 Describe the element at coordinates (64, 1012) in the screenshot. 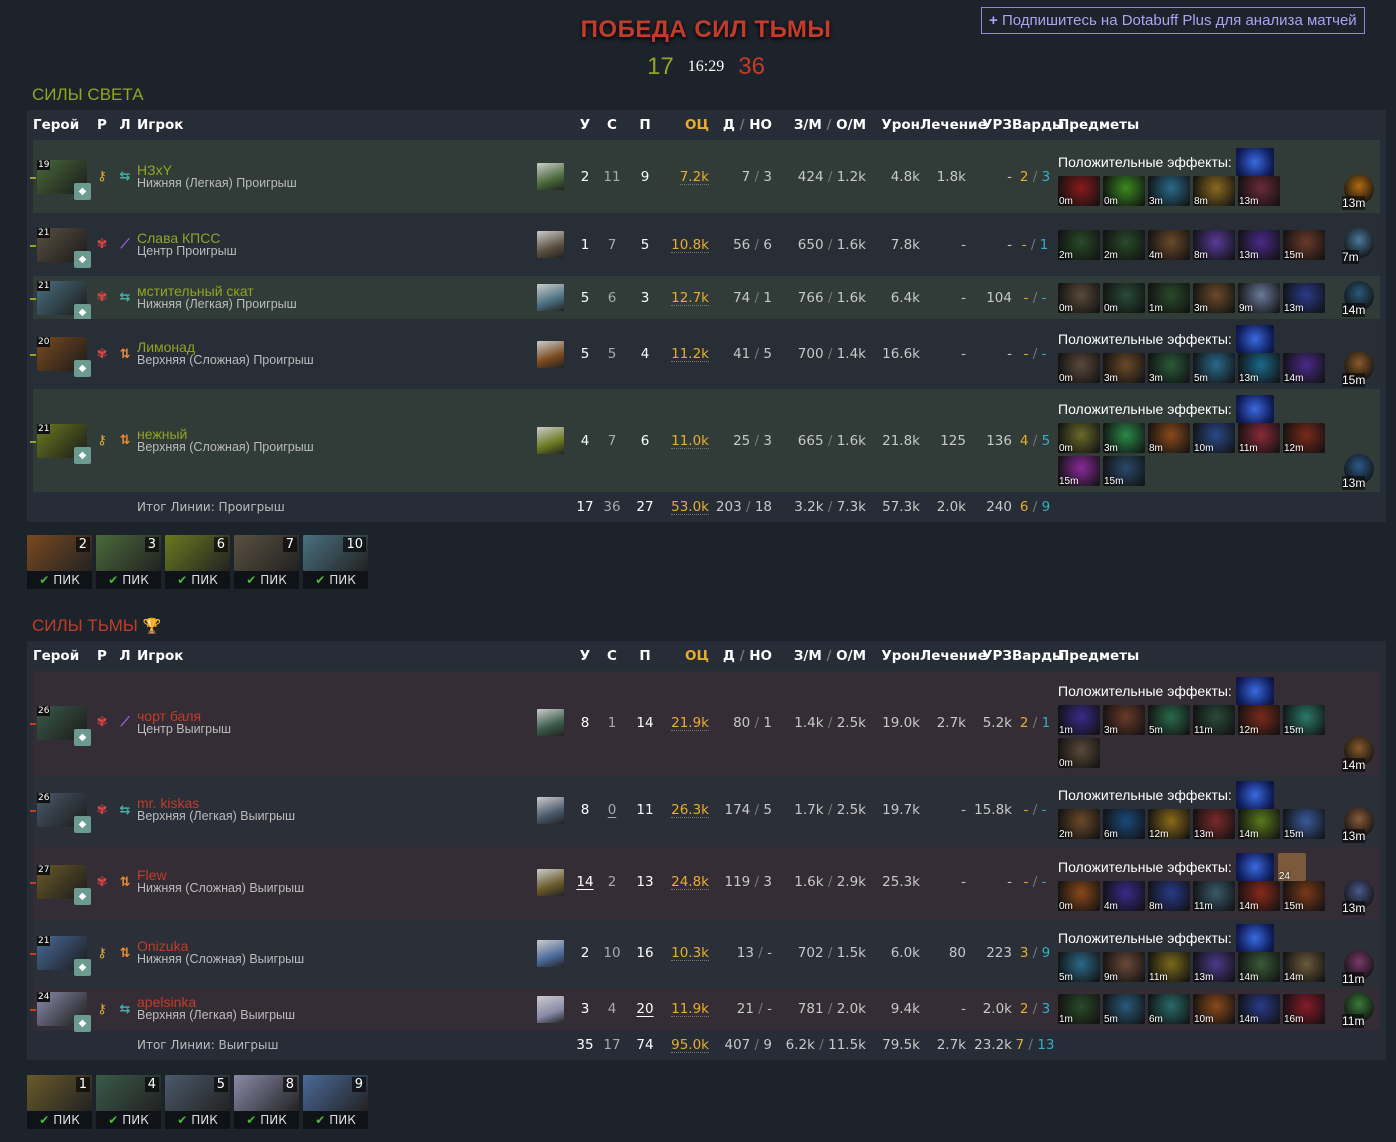

I see `hero-portrait: 24 ◆` at that location.